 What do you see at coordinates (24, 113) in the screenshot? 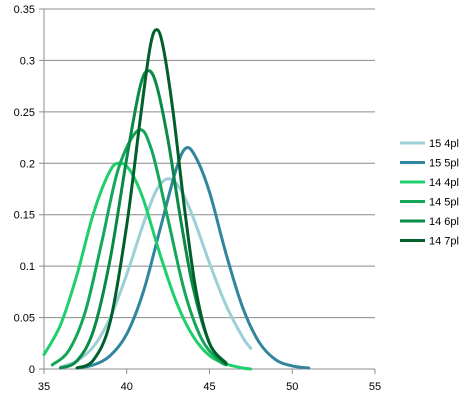
I see `y-tick-label: 0.25` at bounding box center [24, 113].